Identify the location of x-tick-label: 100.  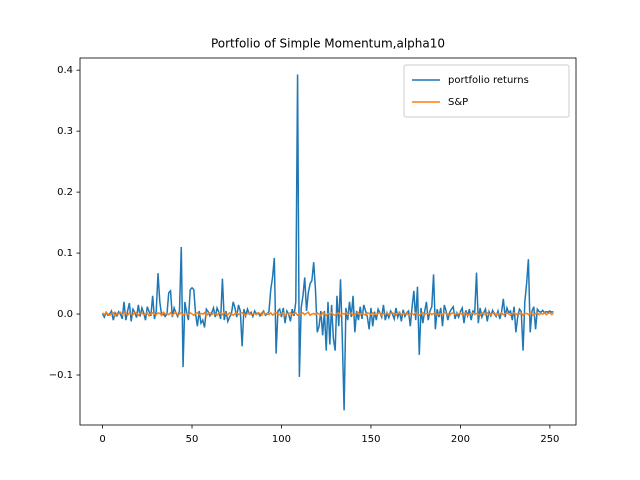
(281, 439).